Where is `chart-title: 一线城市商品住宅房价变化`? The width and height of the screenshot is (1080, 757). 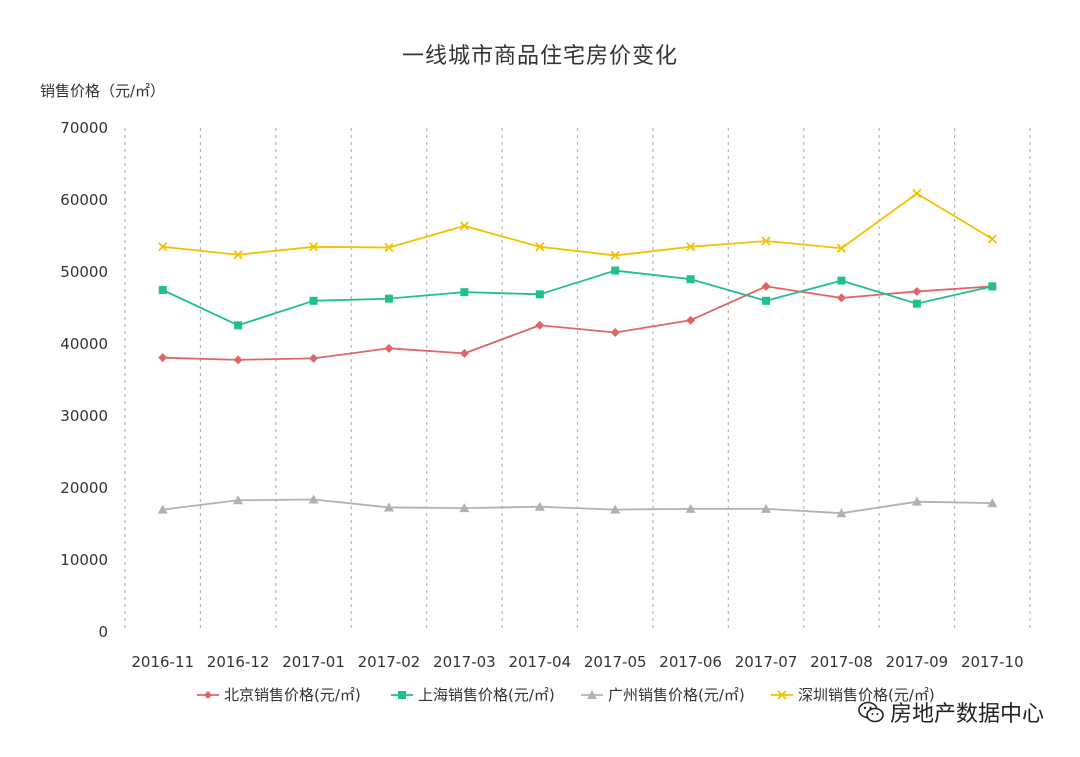 chart-title: 一线城市商品住宅房价变化 is located at coordinates (539, 56).